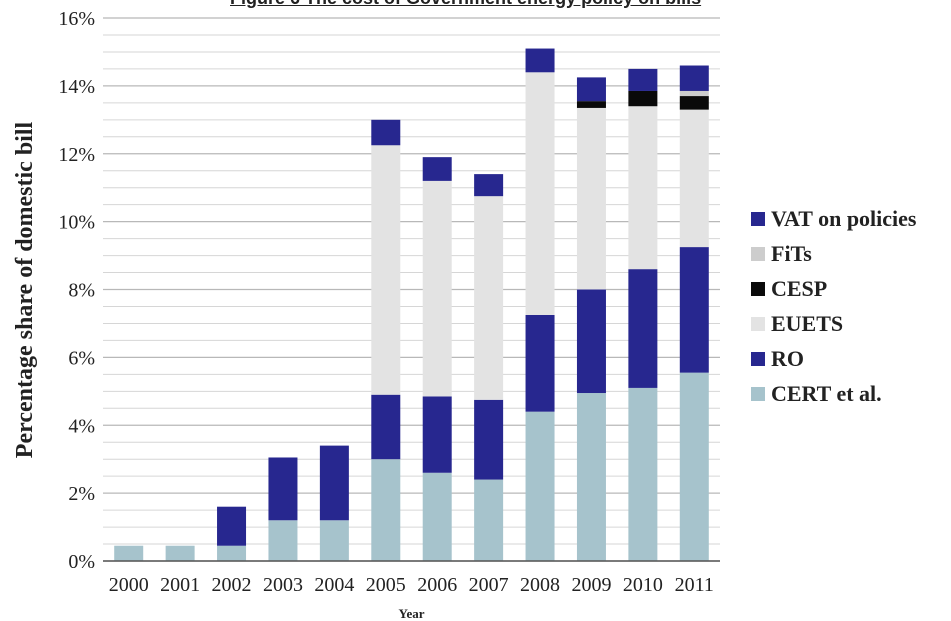 The image size is (951, 621). What do you see at coordinates (807, 323) in the screenshot?
I see `legend-label: EUETS` at bounding box center [807, 323].